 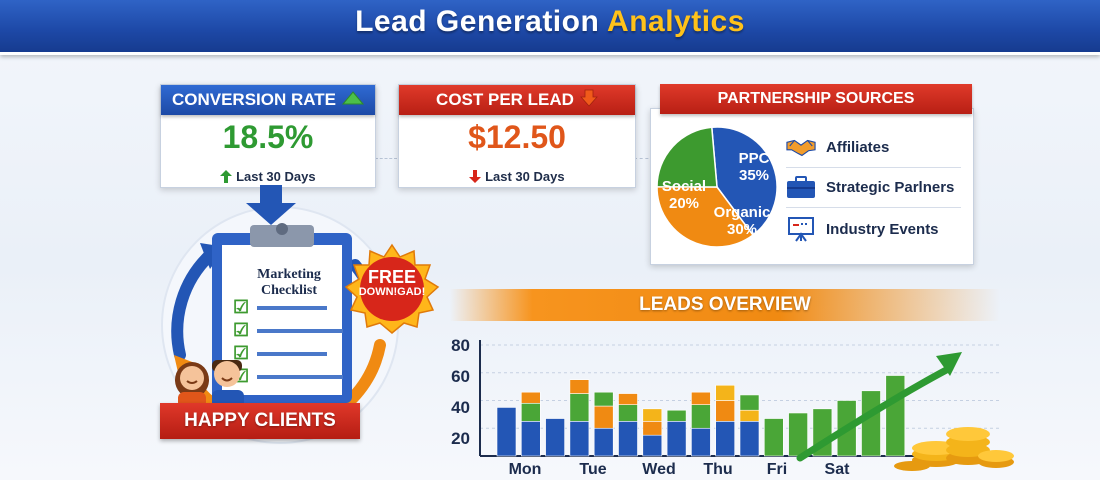 What do you see at coordinates (525, 469) in the screenshot?
I see `x-tick-label: Mon` at bounding box center [525, 469].